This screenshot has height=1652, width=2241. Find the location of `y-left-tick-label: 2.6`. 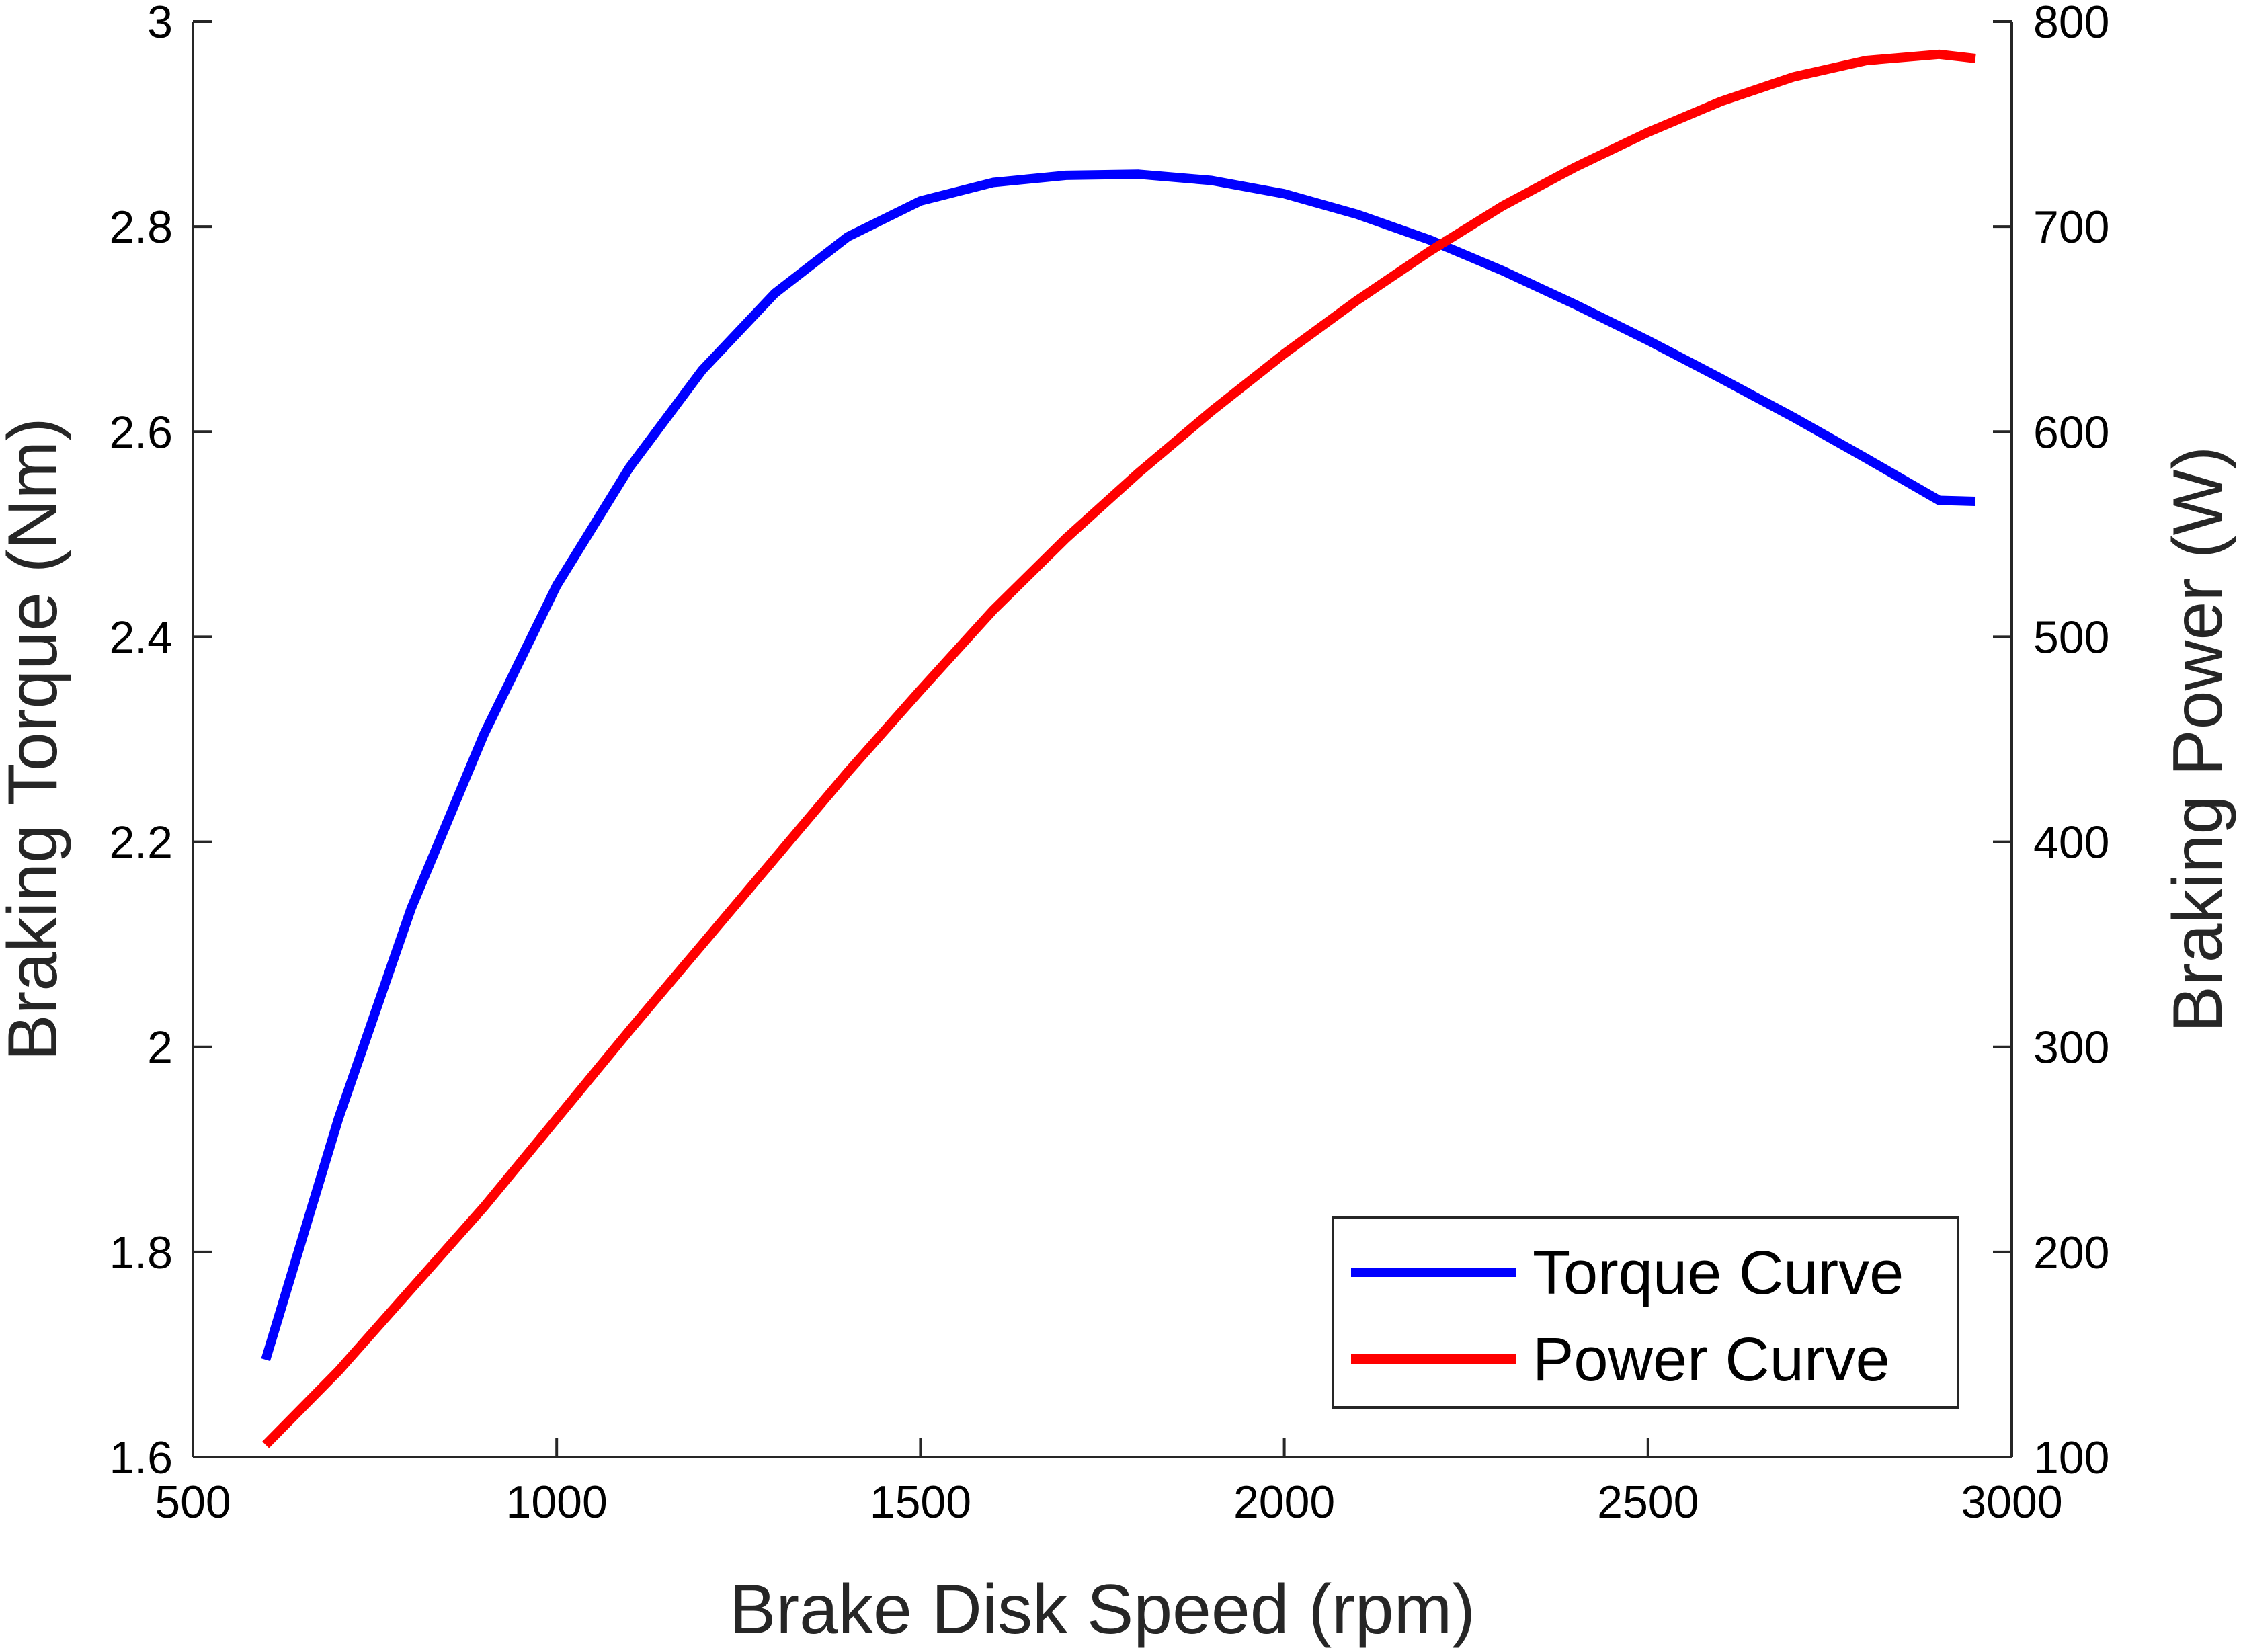

y-left-tick-label: 2.6 is located at coordinates (141, 432).